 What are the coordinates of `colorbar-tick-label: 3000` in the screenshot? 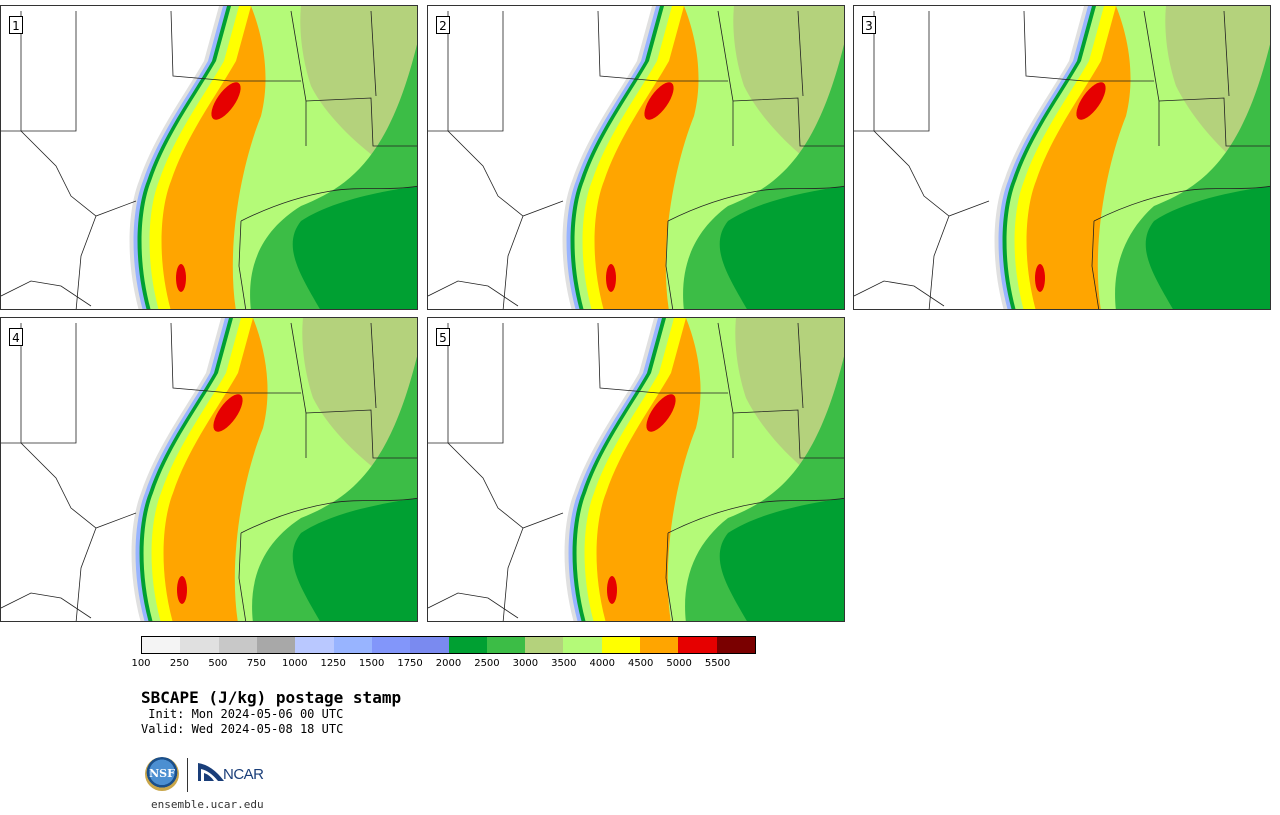 It's located at (525, 663).